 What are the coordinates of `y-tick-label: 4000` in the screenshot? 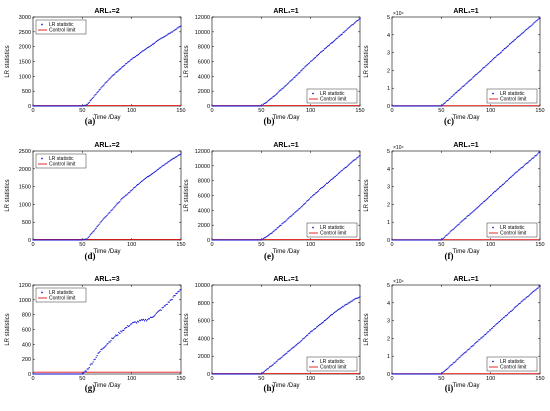 It's located at (204, 339).